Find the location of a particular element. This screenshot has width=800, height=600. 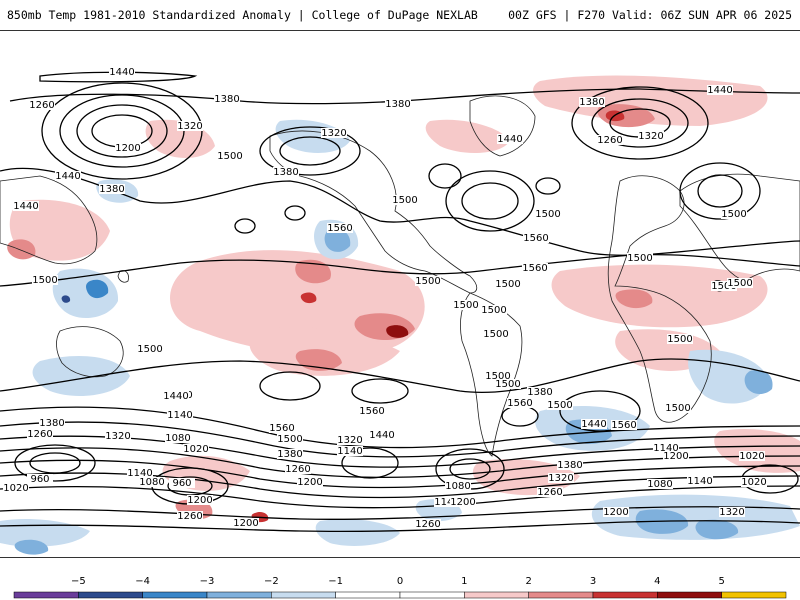

contour-label: 1560 is located at coordinates (534, 268).